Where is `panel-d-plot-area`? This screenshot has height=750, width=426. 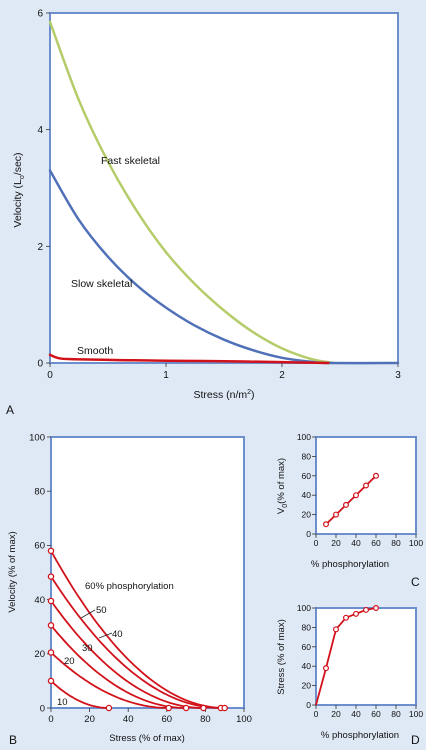
panel-d-plot-area is located at coordinates (366, 656).